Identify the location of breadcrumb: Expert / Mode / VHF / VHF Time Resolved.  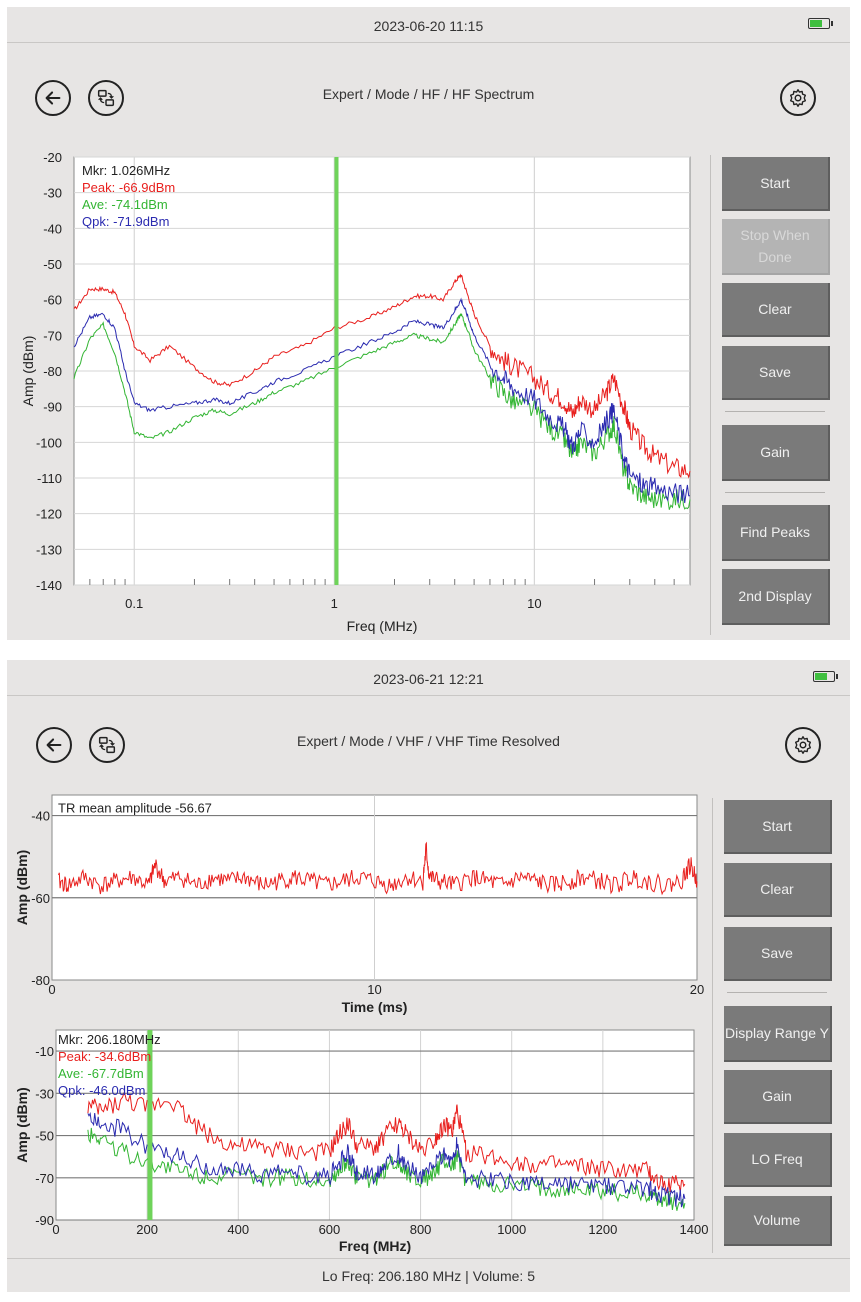
(428, 741).